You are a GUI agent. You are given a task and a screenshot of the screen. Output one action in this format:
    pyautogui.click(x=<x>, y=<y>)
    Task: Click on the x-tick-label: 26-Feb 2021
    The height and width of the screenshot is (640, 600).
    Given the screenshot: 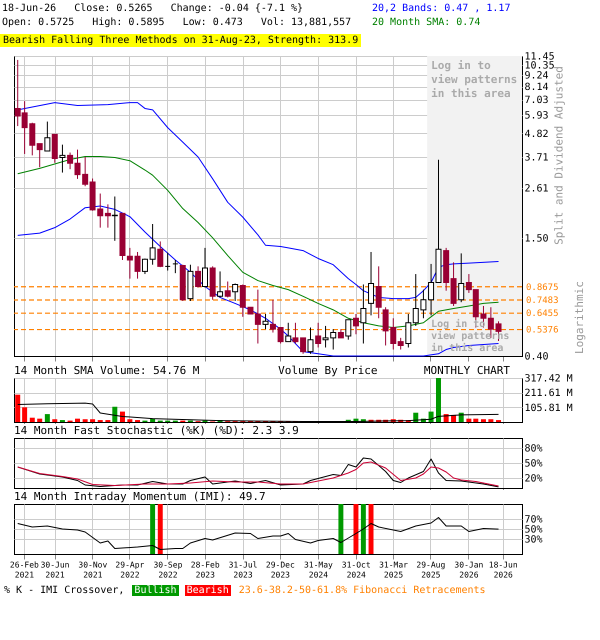 What is the action you would take?
    pyautogui.click(x=25, y=570)
    